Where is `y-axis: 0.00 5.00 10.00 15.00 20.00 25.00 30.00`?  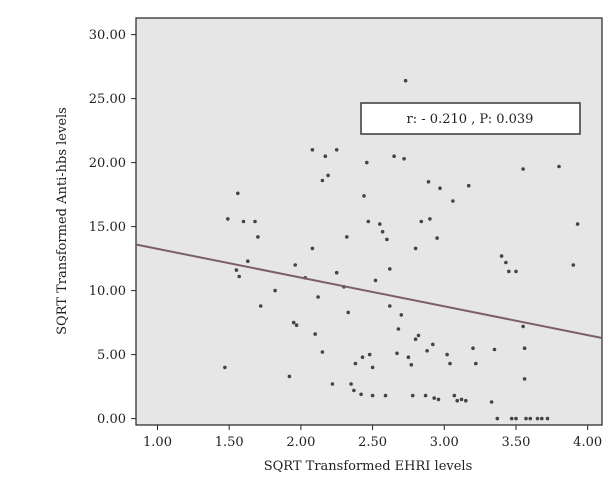 y-axis: 0.00 5.00 10.00 15.00 20.00 25.00 30.00 is located at coordinates (112, 227).